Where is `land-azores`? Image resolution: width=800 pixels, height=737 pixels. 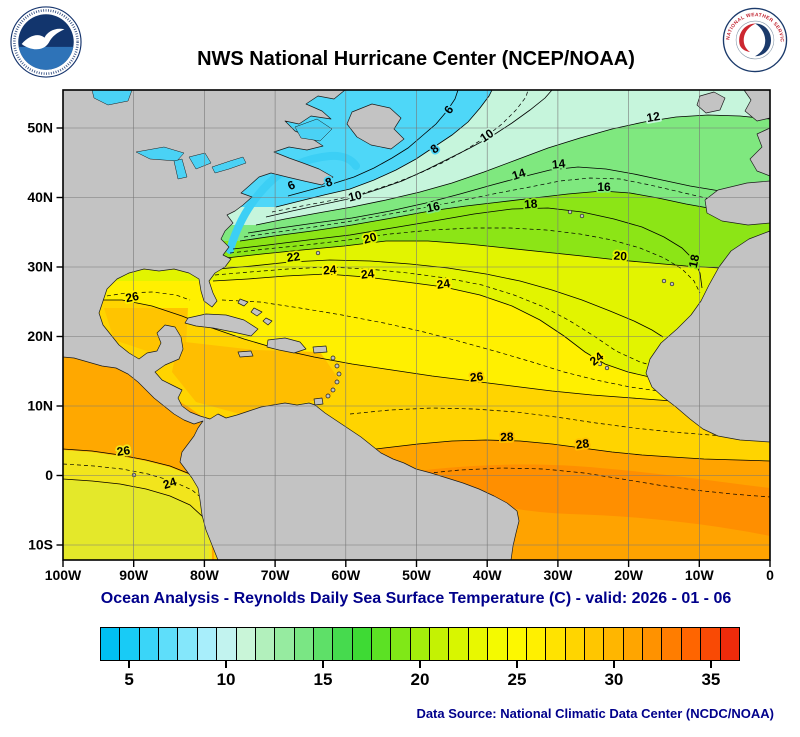 land-azores is located at coordinates (570, 212).